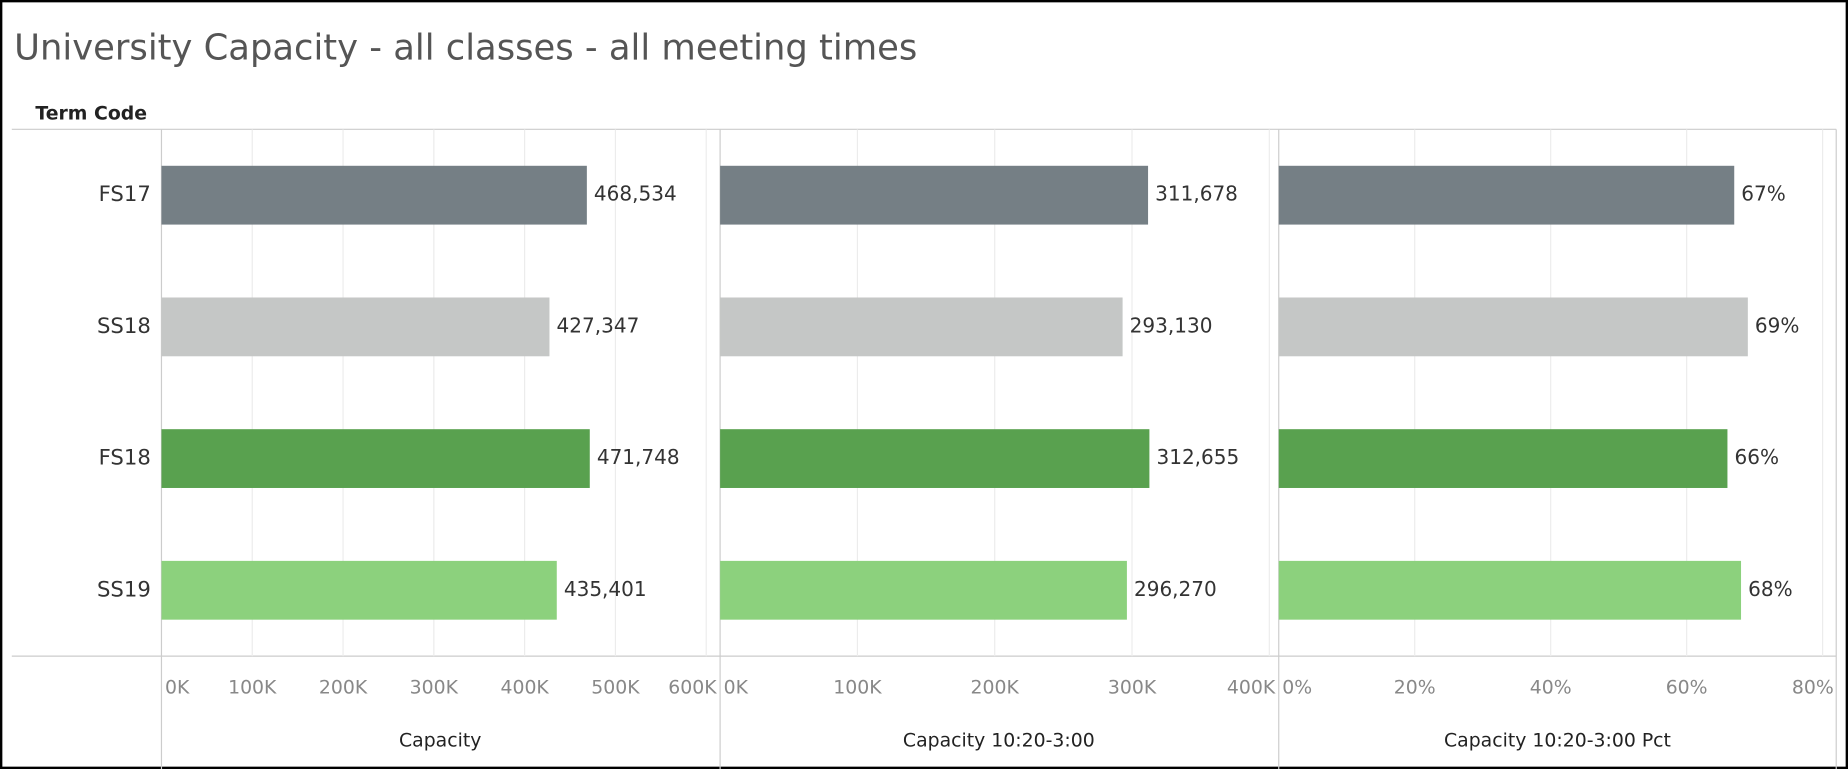 The height and width of the screenshot is (769, 1848). What do you see at coordinates (1551, 687) in the screenshot?
I see `x-tick-label: 40%` at bounding box center [1551, 687].